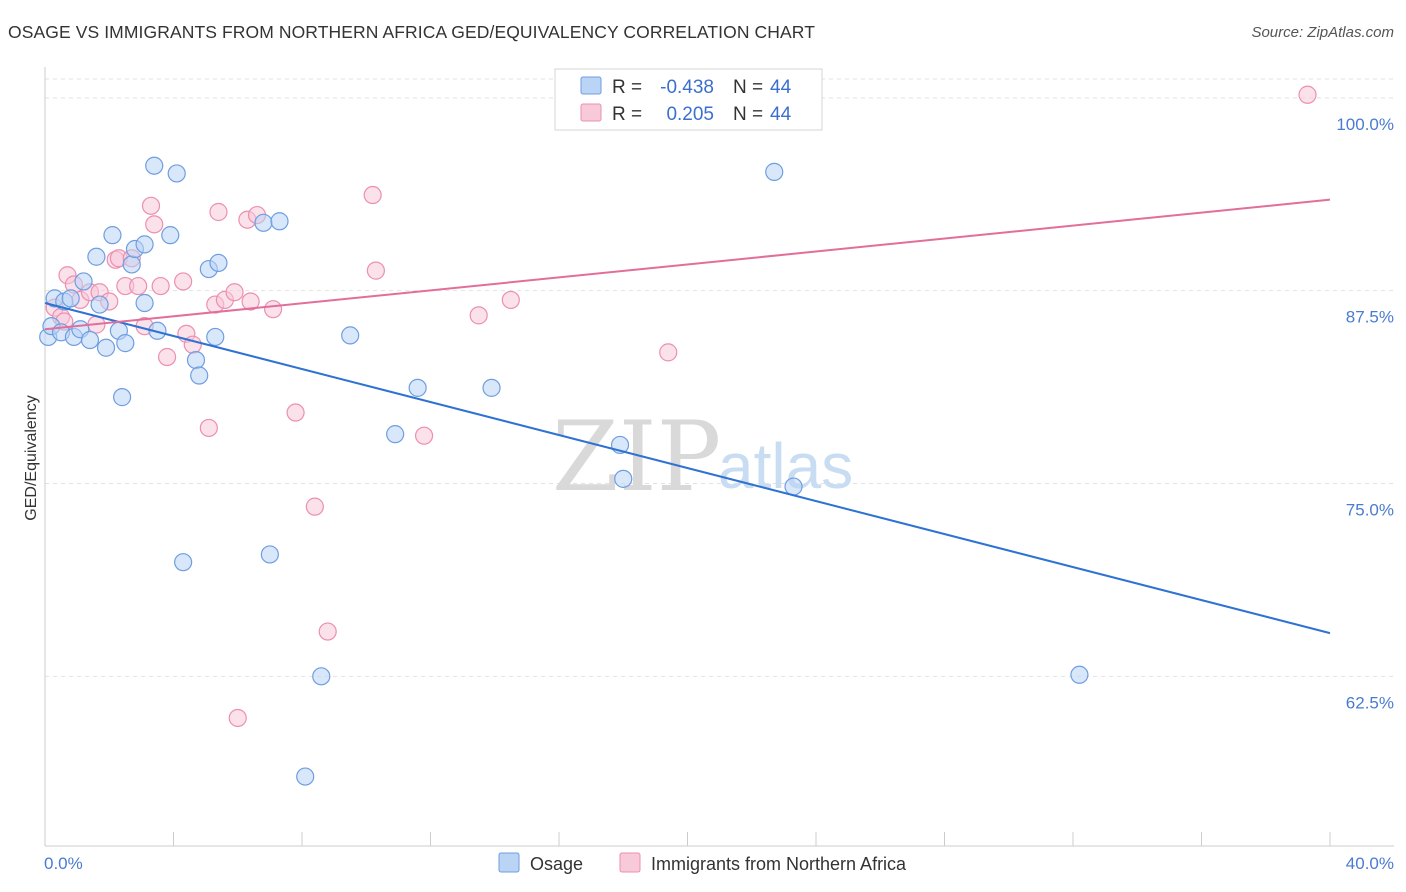 The image size is (1406, 892). I want to click on x-tick-label-min: 0.0%, so click(63, 863).